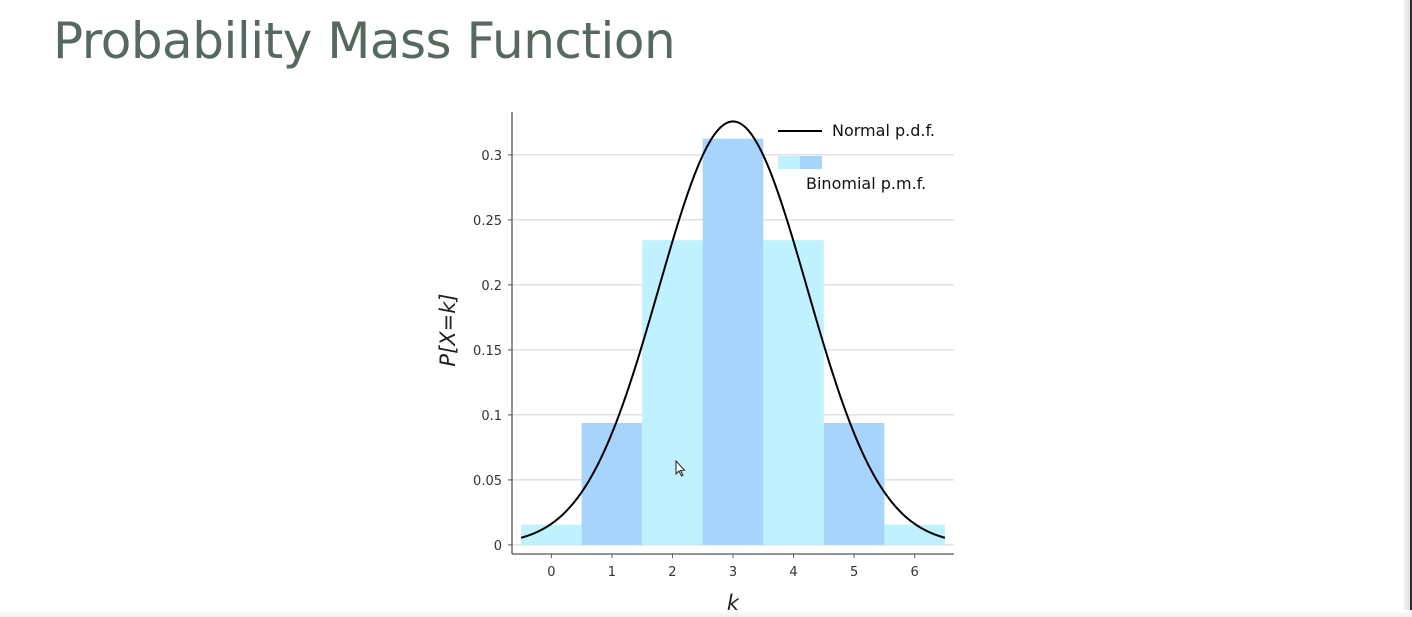 The image size is (1412, 617). What do you see at coordinates (612, 572) in the screenshot?
I see `x-tick-label: 1` at bounding box center [612, 572].